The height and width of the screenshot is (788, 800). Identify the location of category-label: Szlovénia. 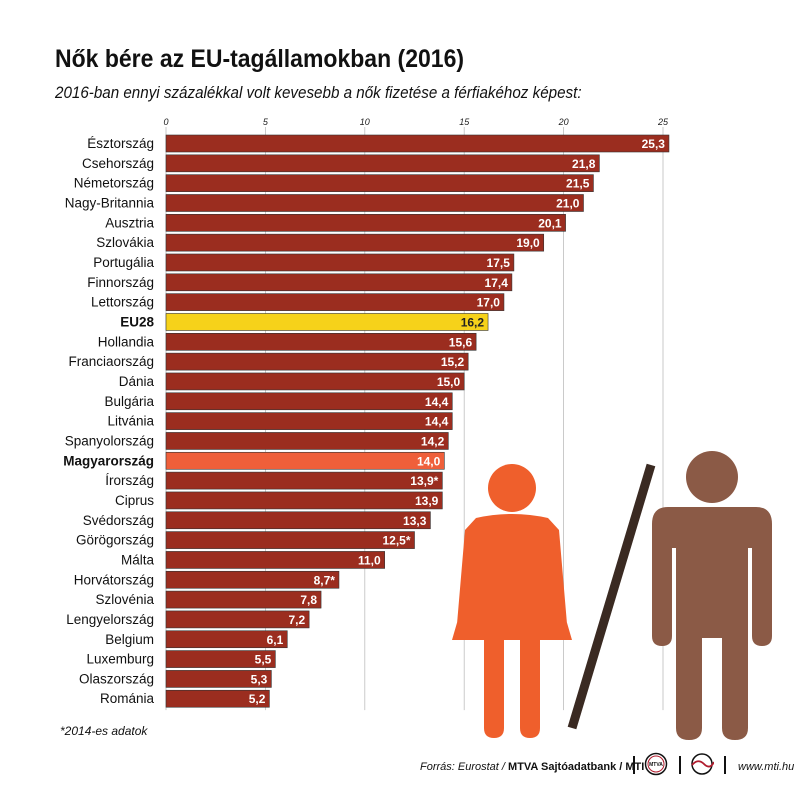
(124, 599).